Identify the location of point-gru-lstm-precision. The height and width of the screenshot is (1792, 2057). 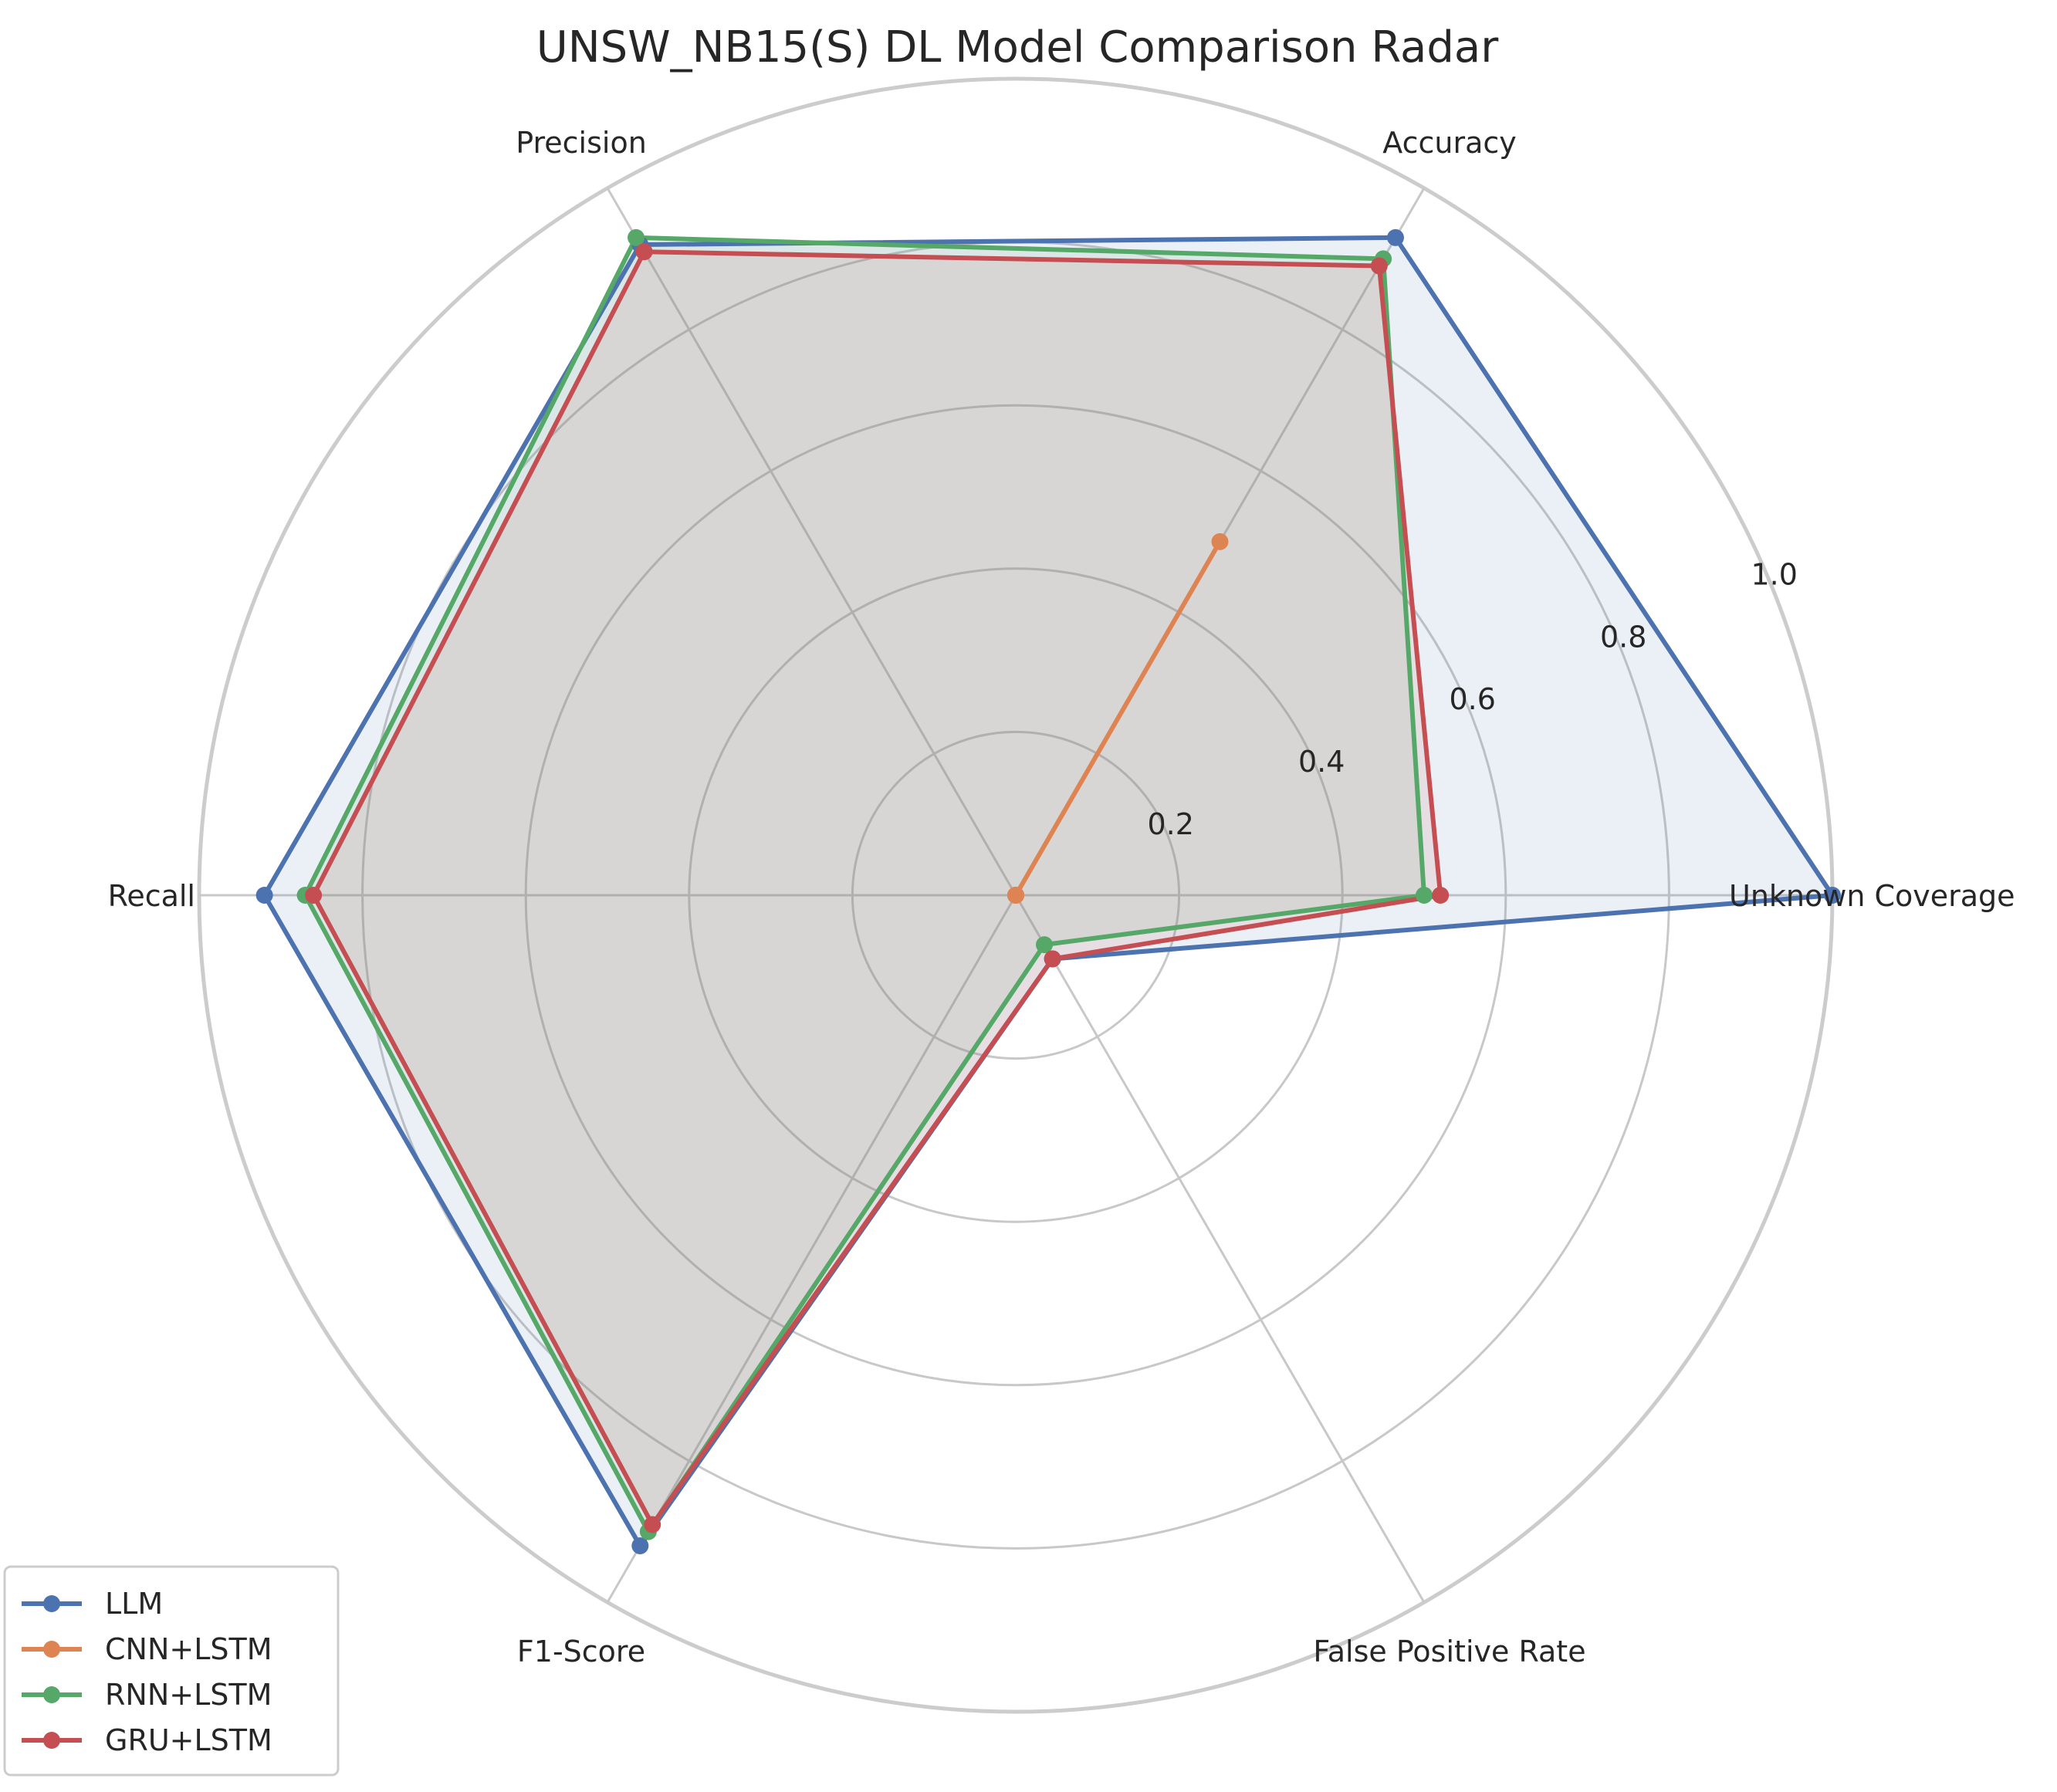
(644, 252).